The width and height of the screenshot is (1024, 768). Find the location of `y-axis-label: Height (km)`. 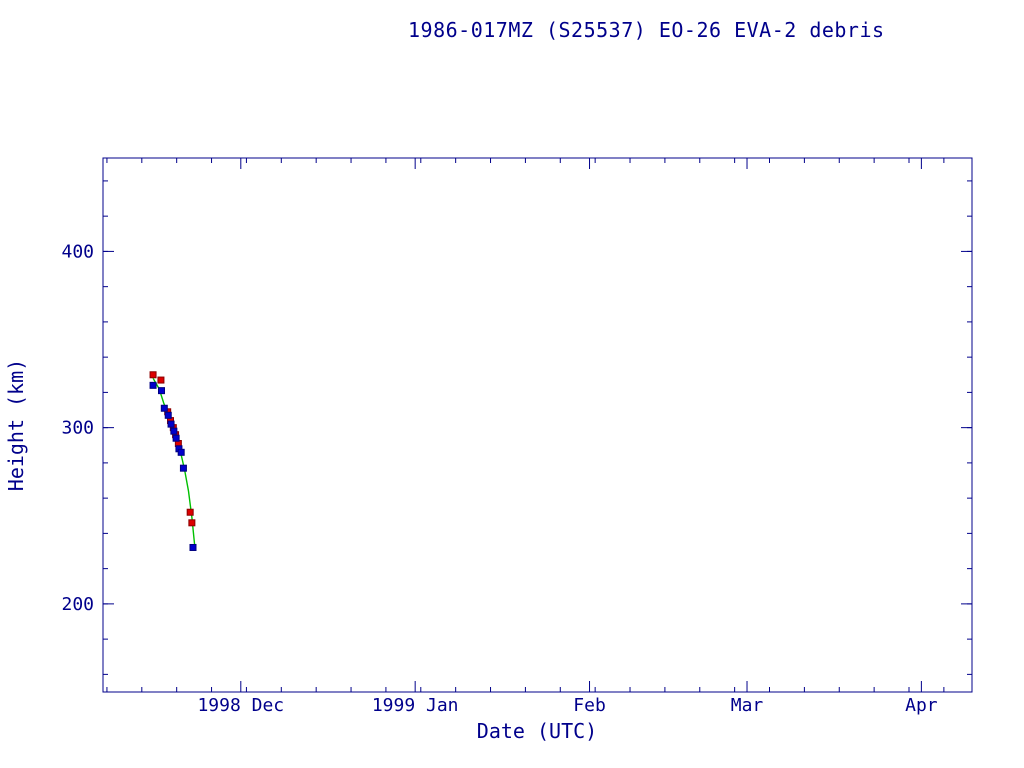

y-axis-label: Height (km) is located at coordinates (16, 425).